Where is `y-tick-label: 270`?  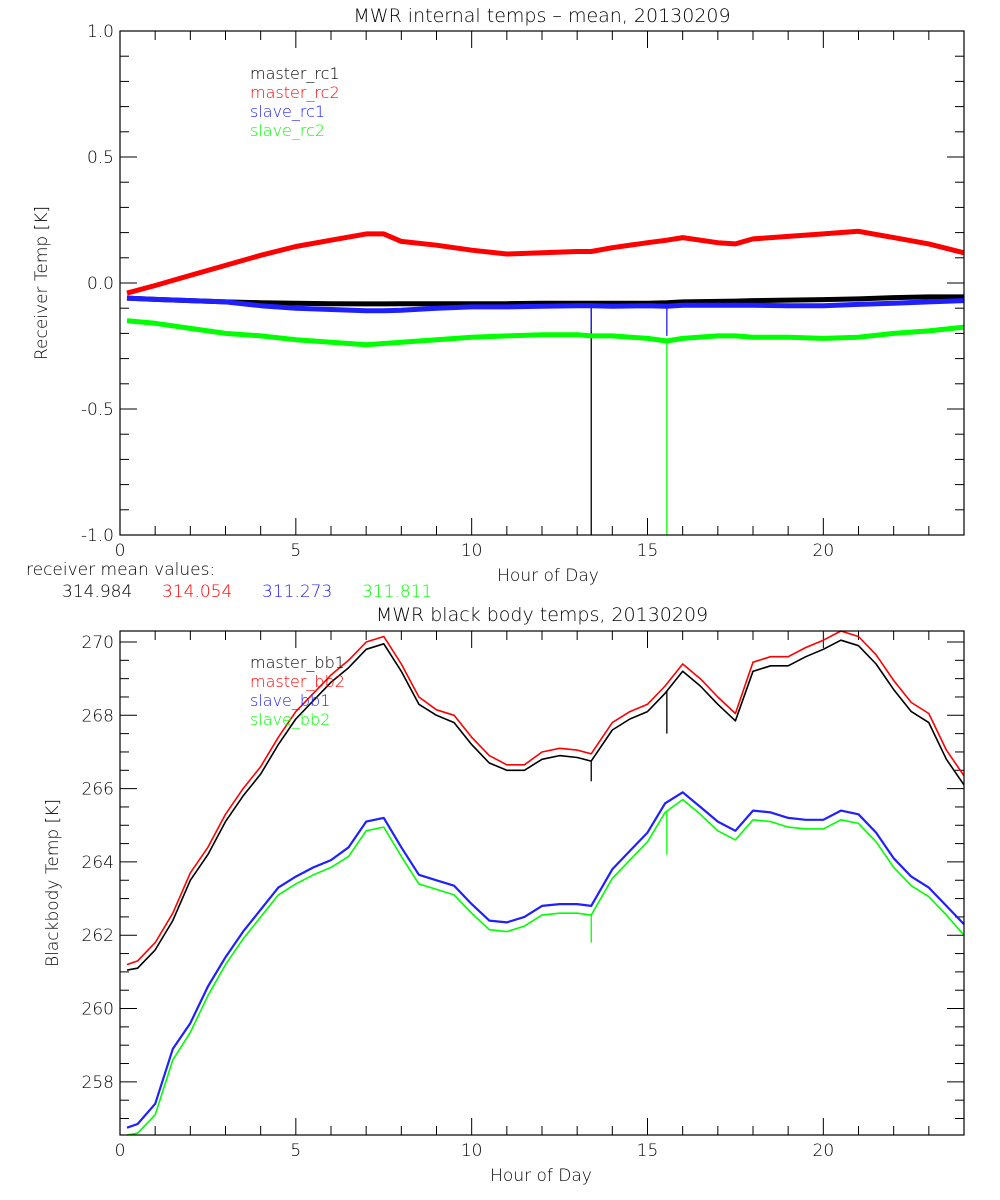 y-tick-label: 270 is located at coordinates (98, 643).